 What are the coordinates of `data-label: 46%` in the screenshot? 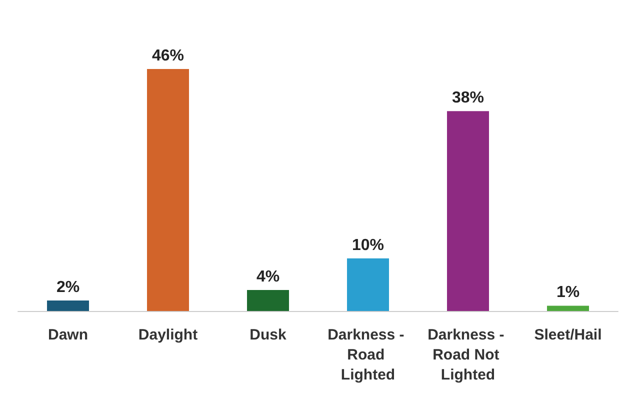 It's located at (168, 56).